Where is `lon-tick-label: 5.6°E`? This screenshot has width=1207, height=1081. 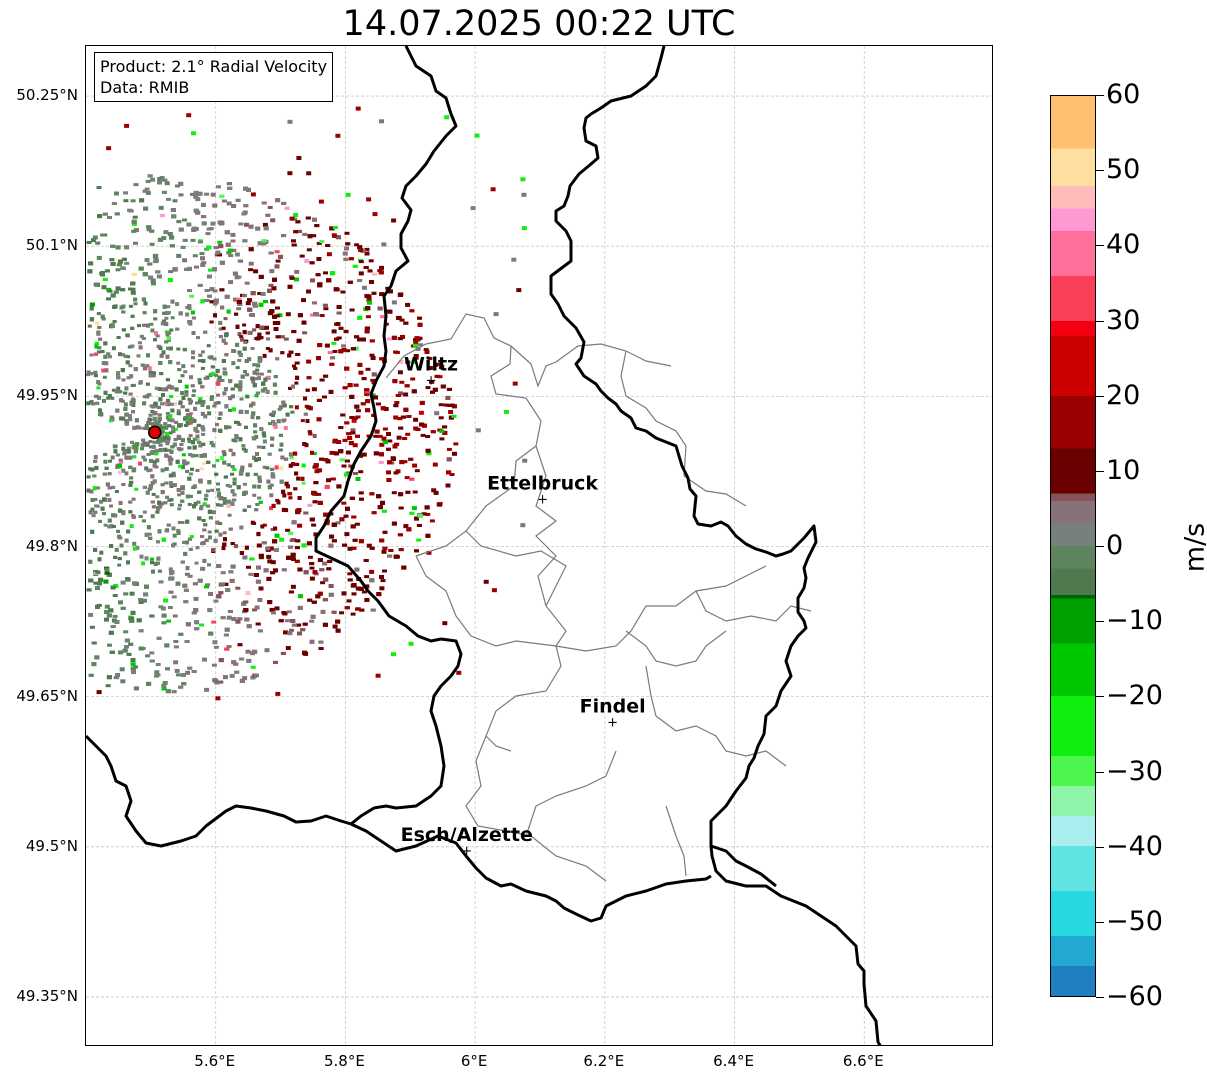
lon-tick-label: 5.6°E is located at coordinates (215, 1061).